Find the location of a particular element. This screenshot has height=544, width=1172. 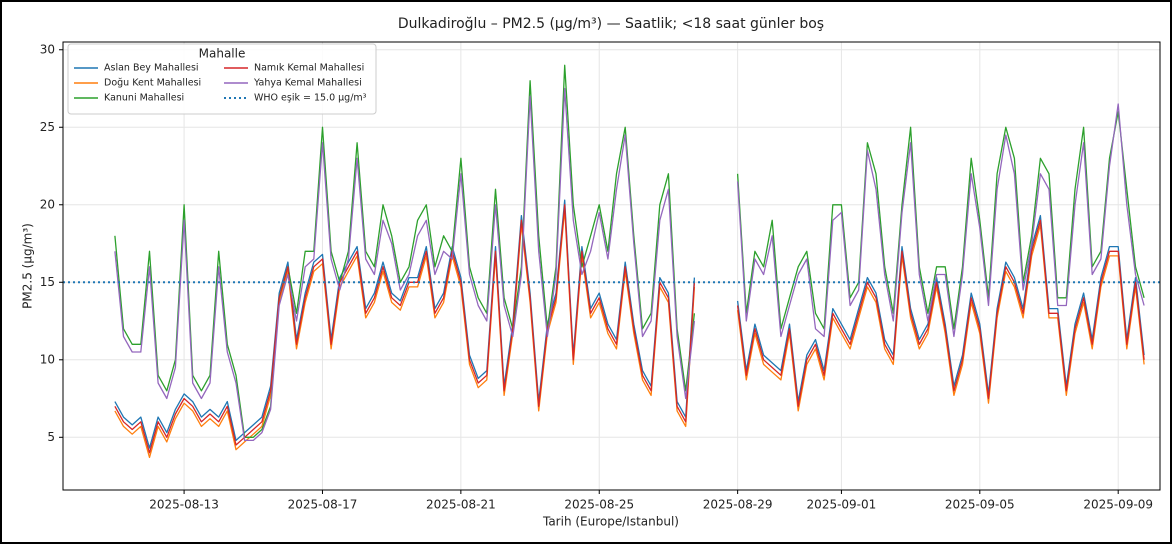

x-tick-label: 2025-09-09 is located at coordinates (1118, 505).